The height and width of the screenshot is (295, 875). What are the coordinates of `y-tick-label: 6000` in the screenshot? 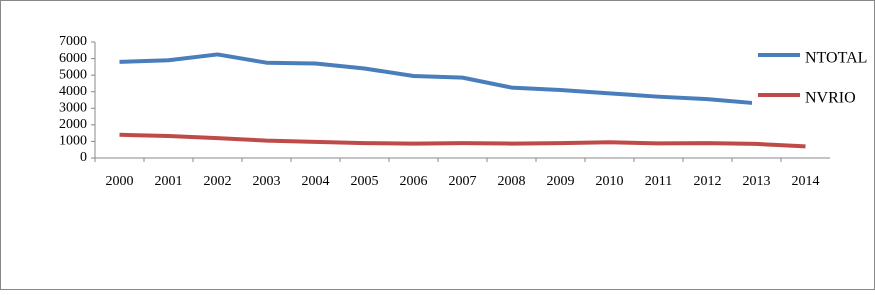 It's located at (73, 58).